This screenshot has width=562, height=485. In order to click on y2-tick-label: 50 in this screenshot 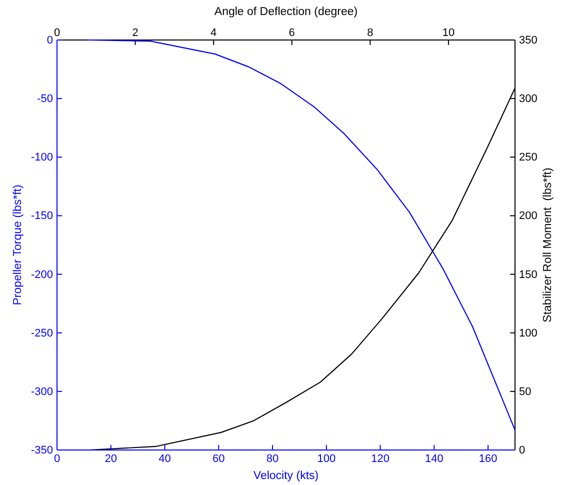, I will do `click(525, 392)`.